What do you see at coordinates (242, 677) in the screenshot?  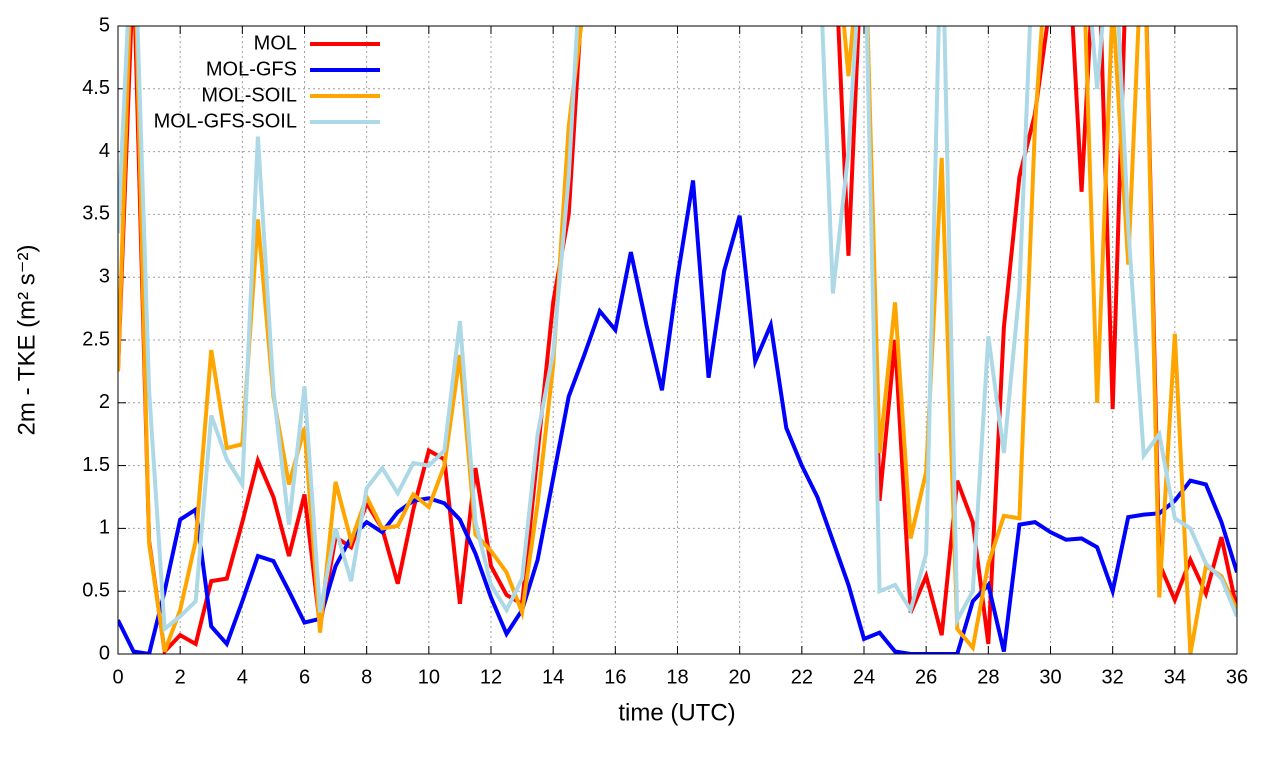 I see `x-tick-label: 4` at bounding box center [242, 677].